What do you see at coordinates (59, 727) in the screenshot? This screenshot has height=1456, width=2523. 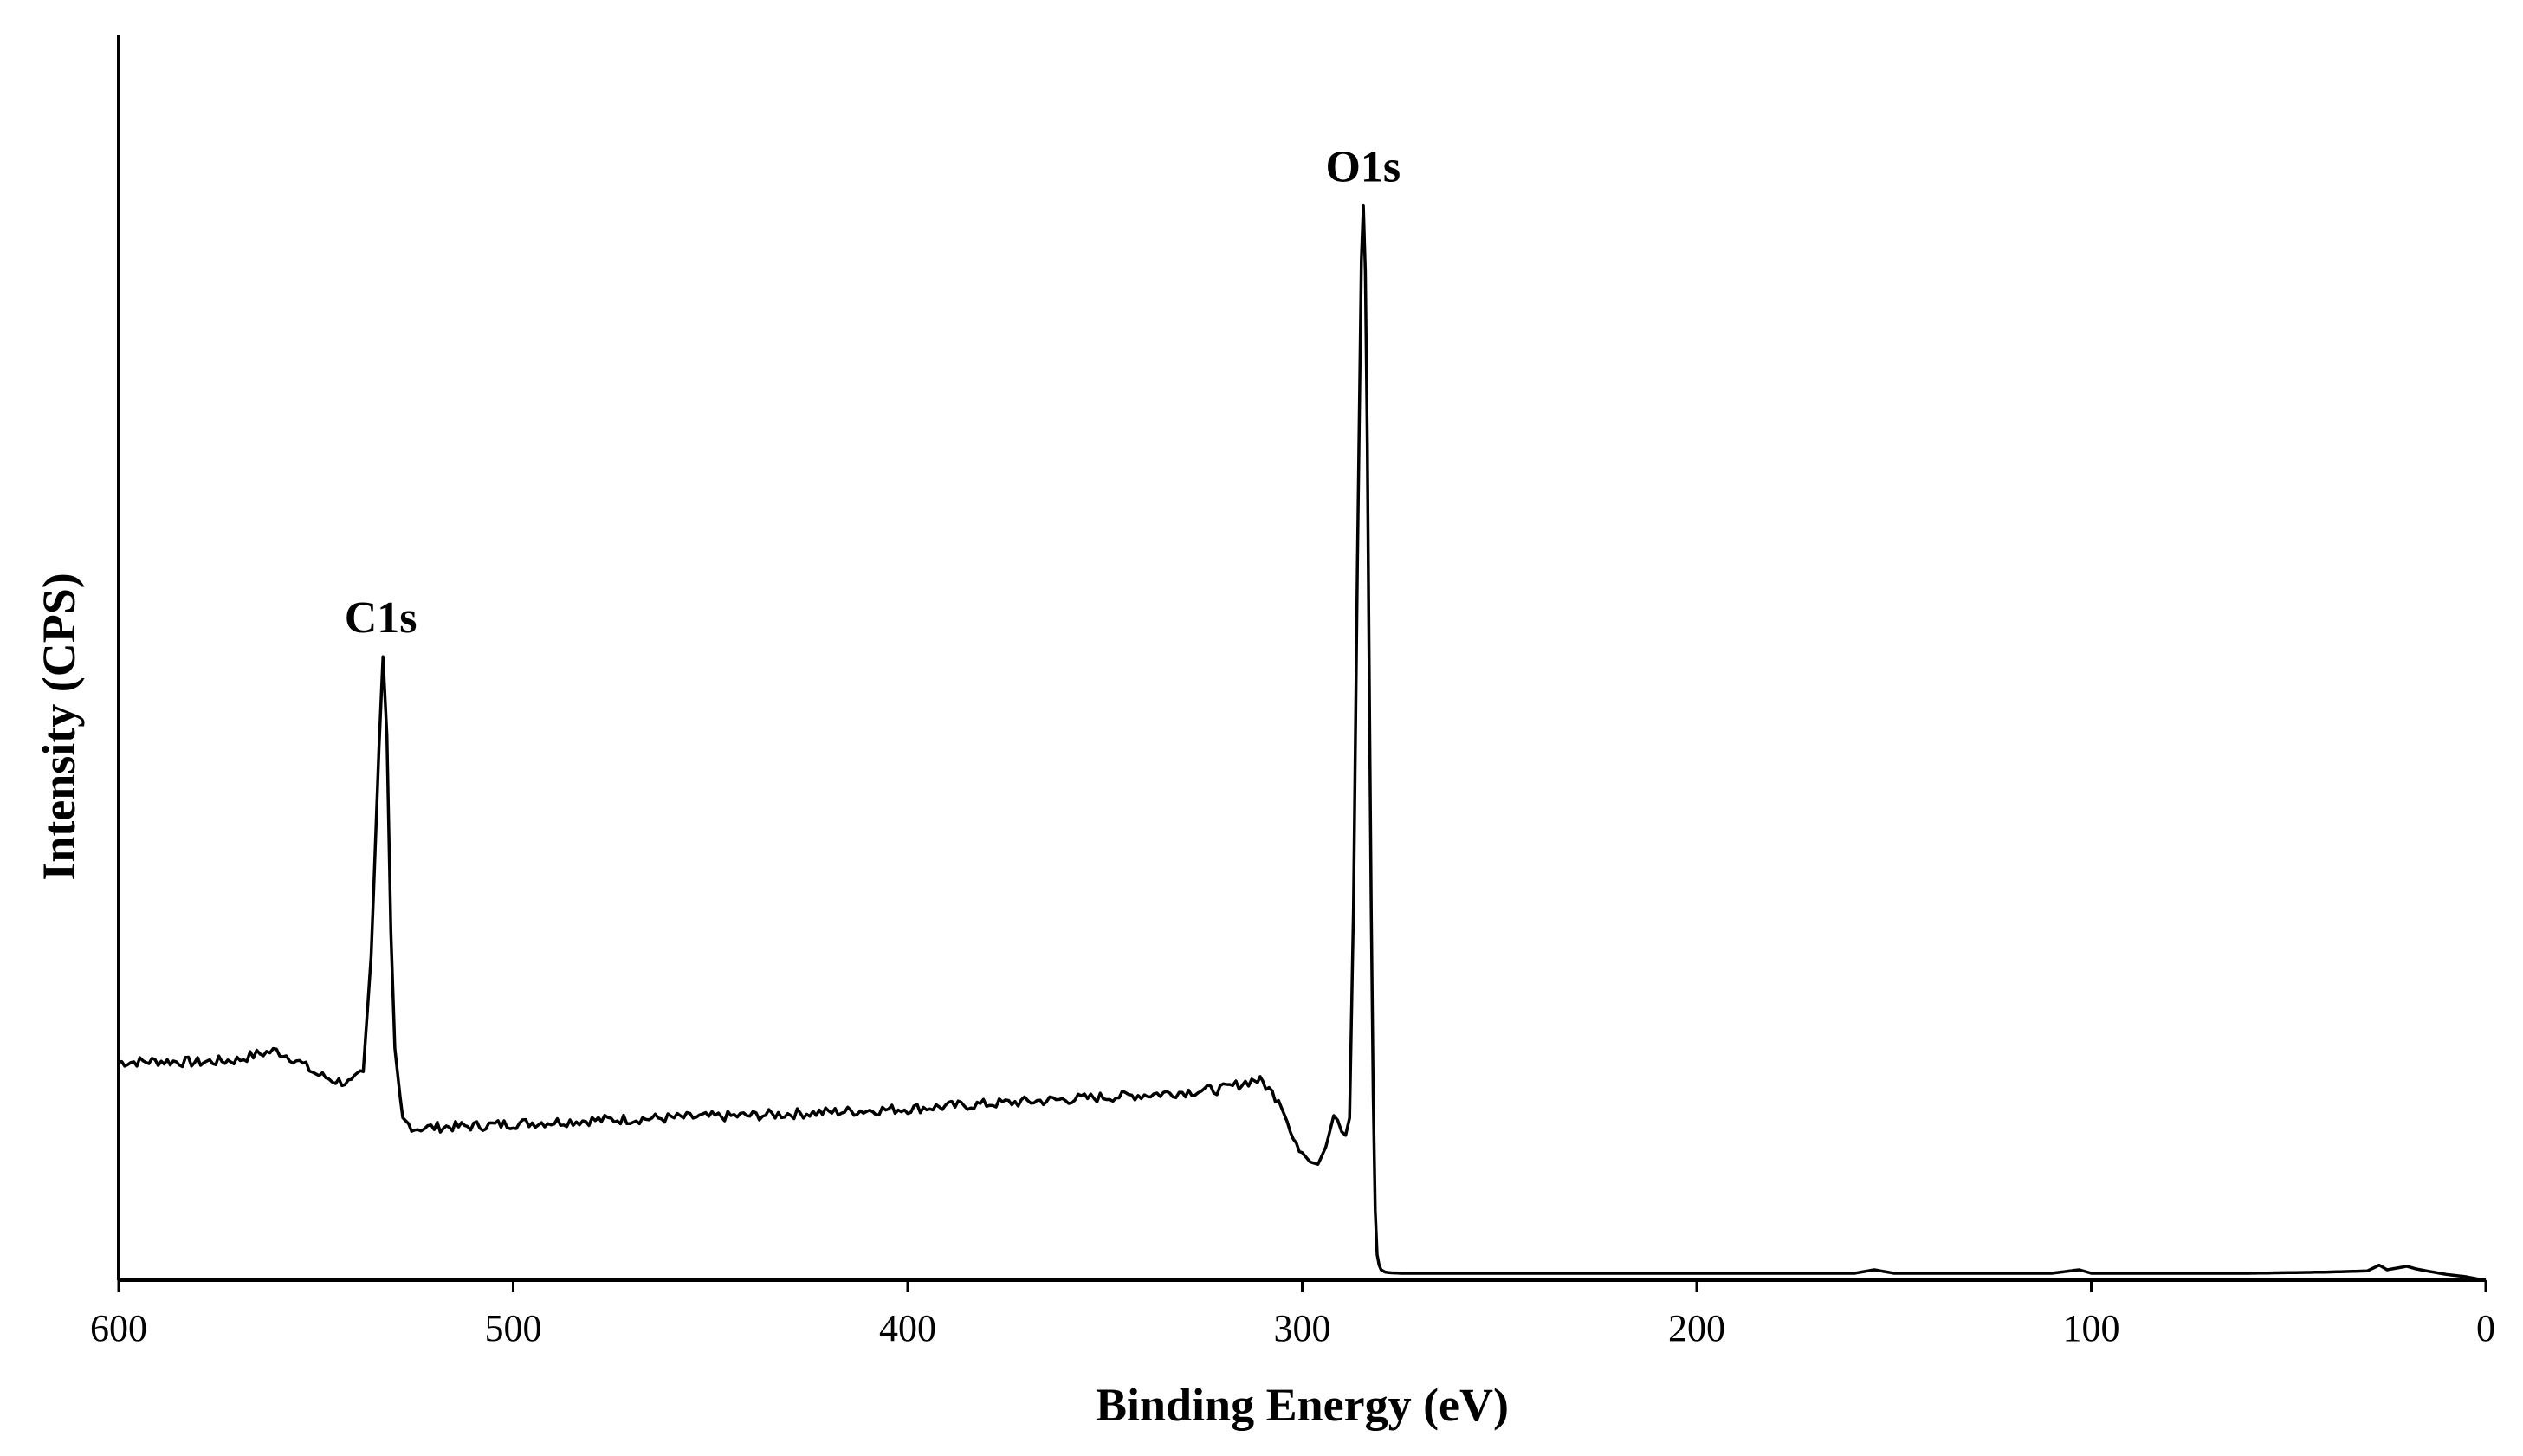 I see `y-axis-title: Intensity (CPS)` at bounding box center [59, 727].